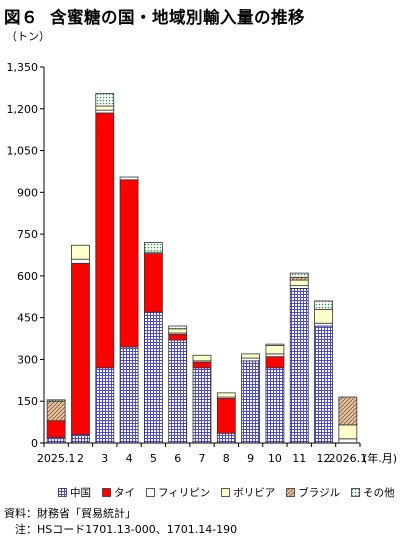  Describe the element at coordinates (348, 458) in the screenshot. I see `x-tick-label: 2026.1` at that location.